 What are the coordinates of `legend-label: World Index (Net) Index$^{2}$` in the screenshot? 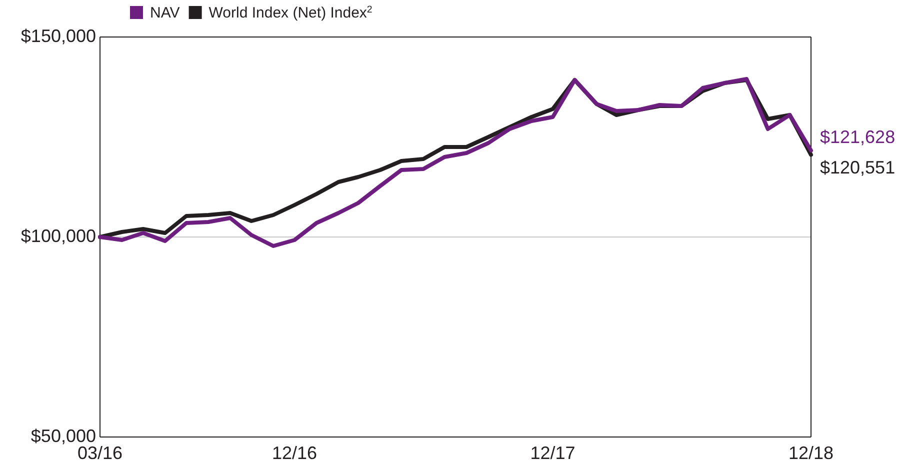 It's located at (290, 13).